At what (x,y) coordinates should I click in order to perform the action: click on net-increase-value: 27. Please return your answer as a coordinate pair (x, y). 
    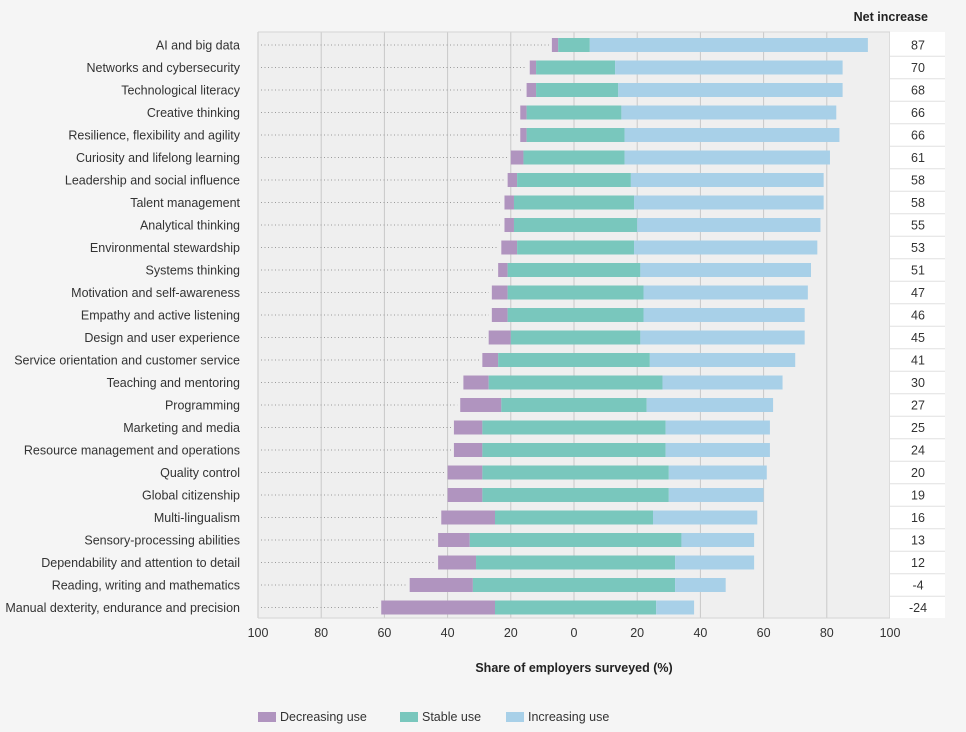
    Looking at the image, I should click on (918, 406).